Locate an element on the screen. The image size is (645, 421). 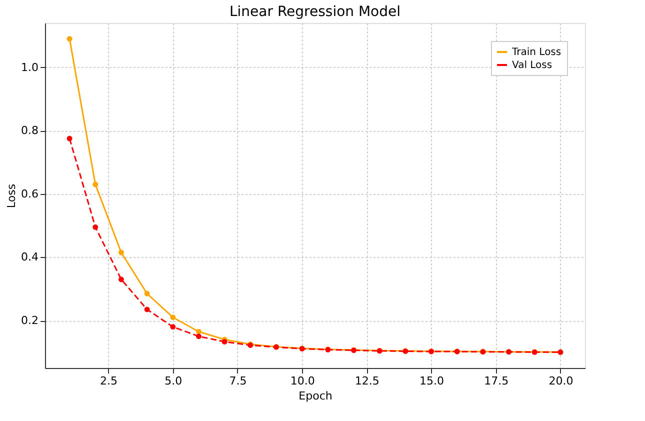
x-tick-label: 5.0 is located at coordinates (173, 381).